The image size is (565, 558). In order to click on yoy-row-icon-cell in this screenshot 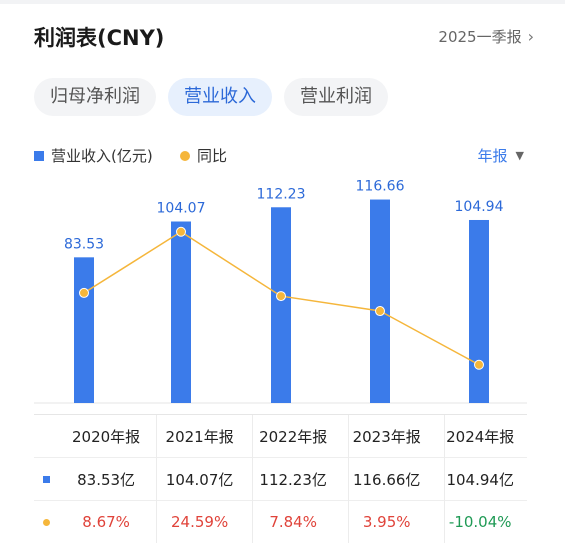, I will do `click(46, 522)`.